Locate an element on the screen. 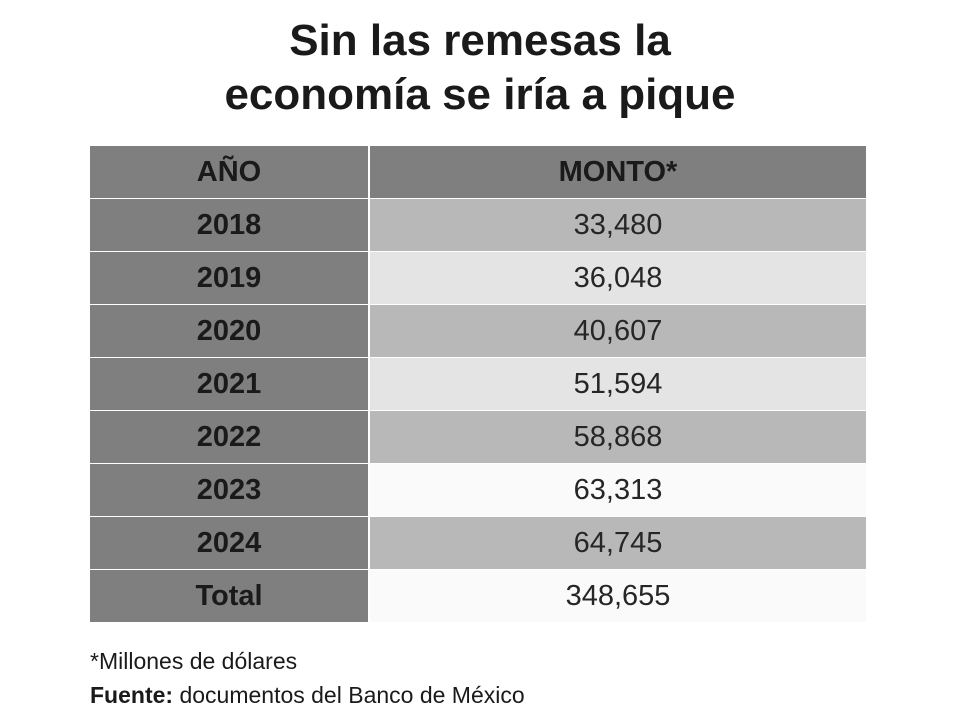  table-row: 2024 64,745 is located at coordinates (478, 543).